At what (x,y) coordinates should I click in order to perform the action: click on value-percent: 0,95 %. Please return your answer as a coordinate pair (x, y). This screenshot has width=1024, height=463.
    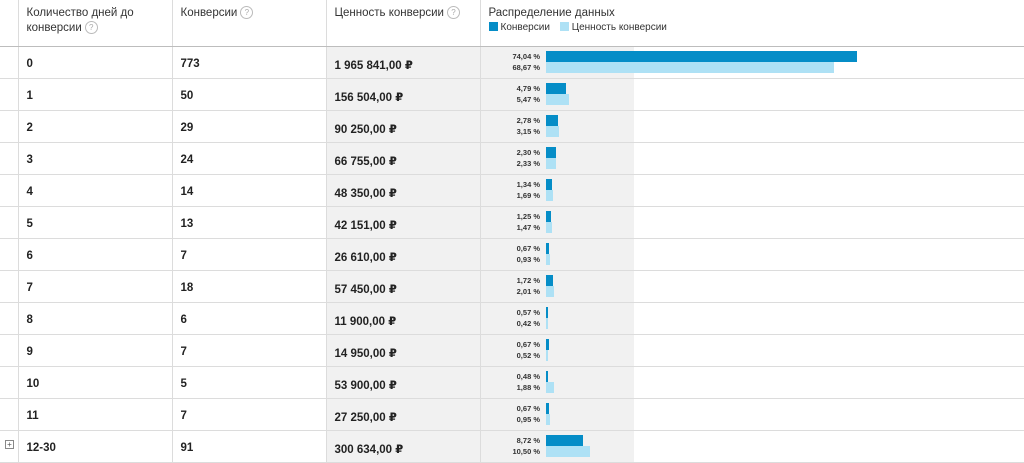
    Looking at the image, I should click on (510, 420).